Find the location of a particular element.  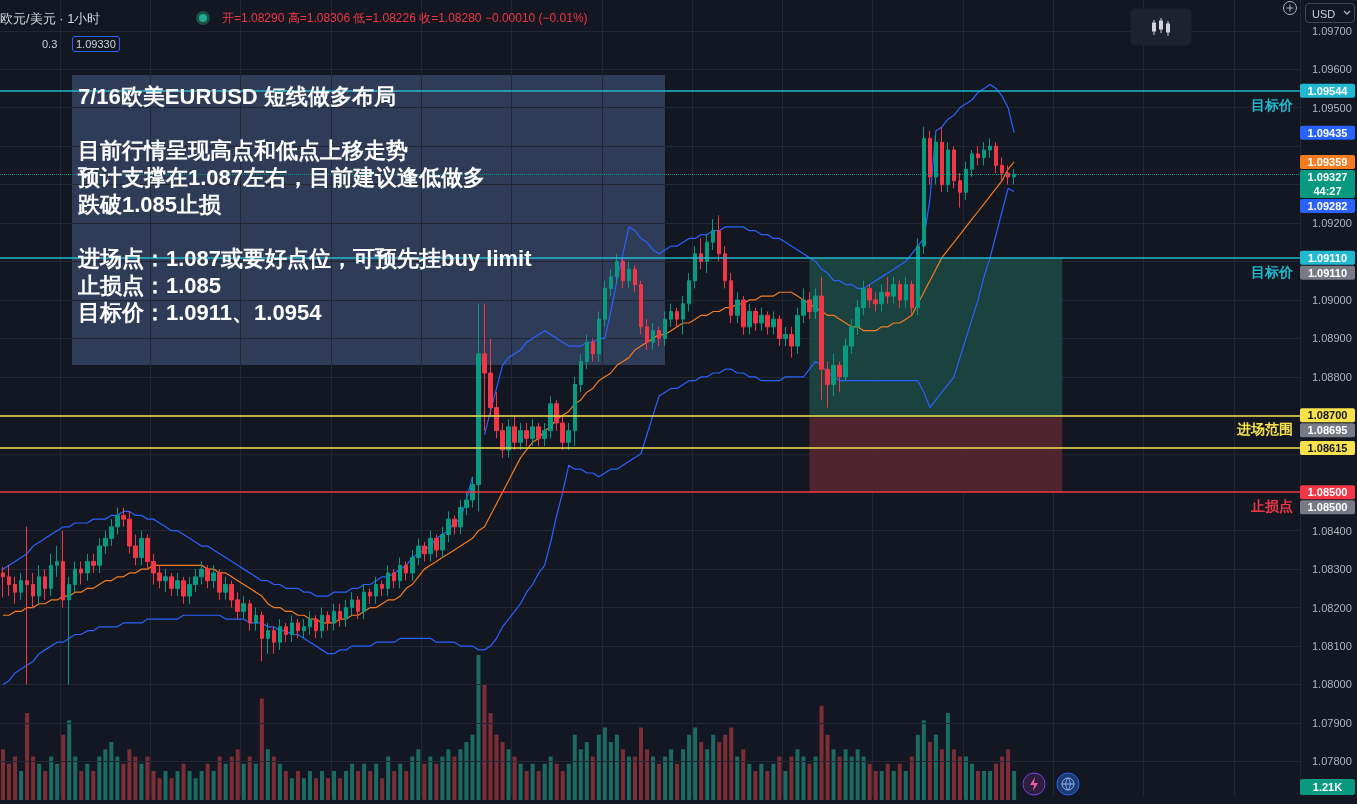

ref-line-label: 目标价 is located at coordinates (1272, 104).